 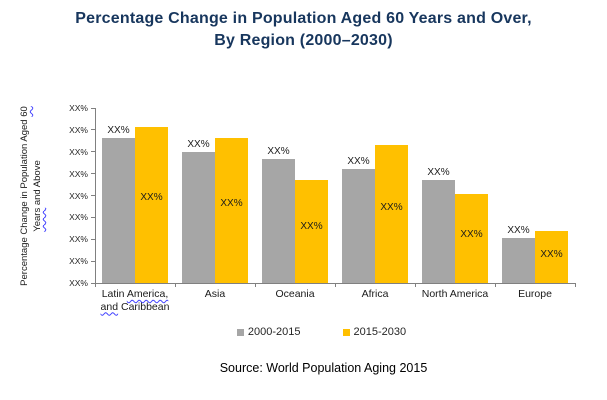 I want to click on x-axis-label-europe: Europe, so click(x=535, y=294).